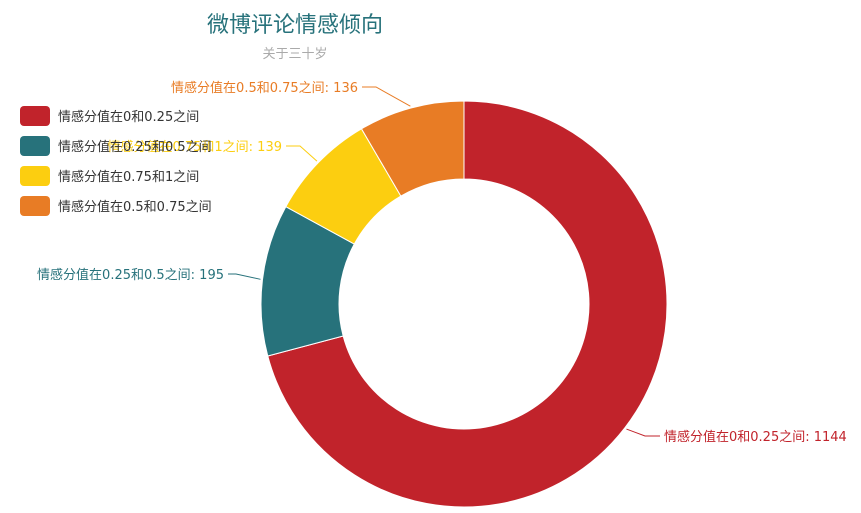 This screenshot has width=861, height=513. I want to click on legend-label-2: 情感分值在0.25和0.5之间, so click(135, 147).